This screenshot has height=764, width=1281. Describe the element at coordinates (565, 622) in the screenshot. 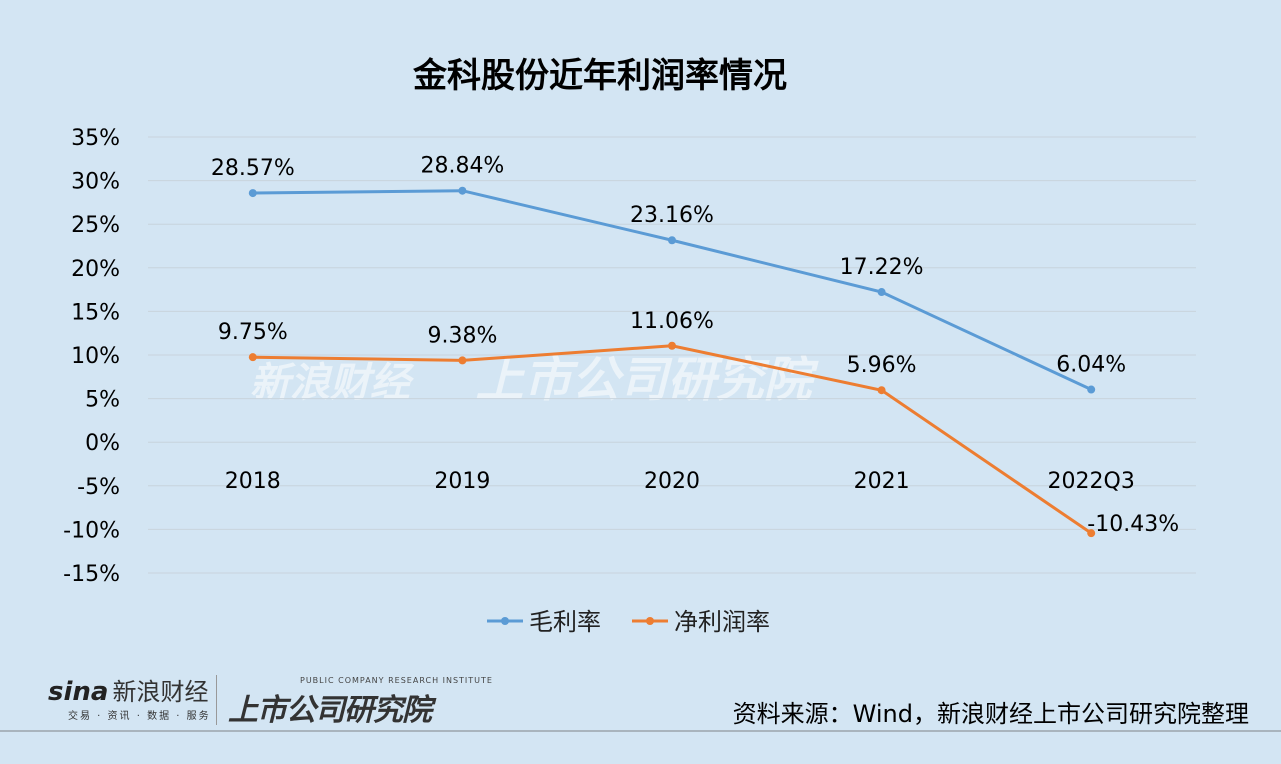

I see `legend-label: 毛利率` at that location.